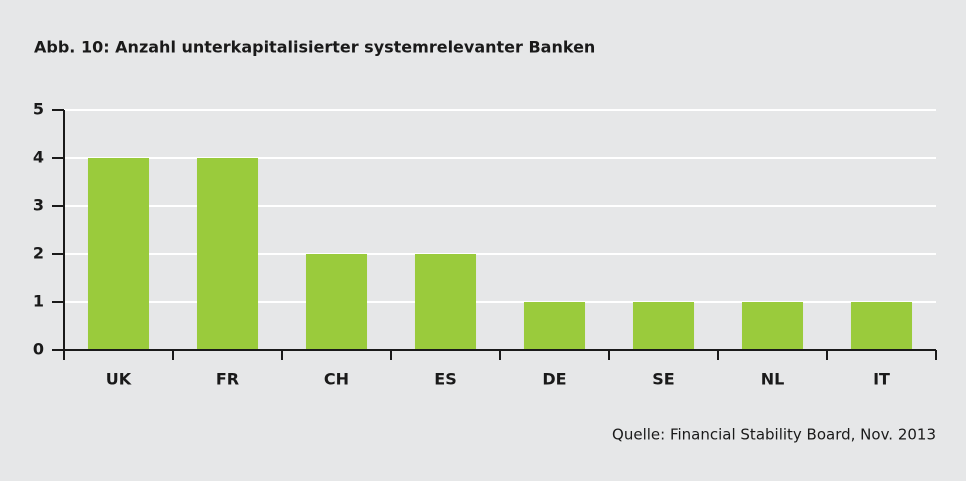 The image size is (966, 481). I want to click on x-tick-label: CH, so click(336, 379).